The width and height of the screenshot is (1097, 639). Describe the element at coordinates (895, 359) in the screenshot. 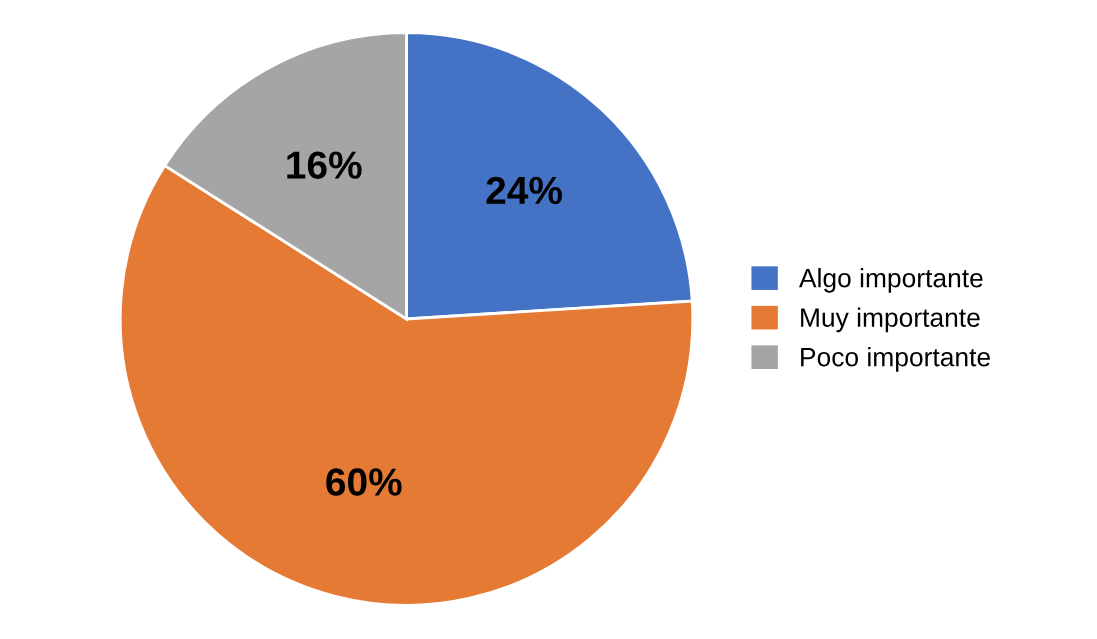

I see `legend-label: Poco importante` at that location.